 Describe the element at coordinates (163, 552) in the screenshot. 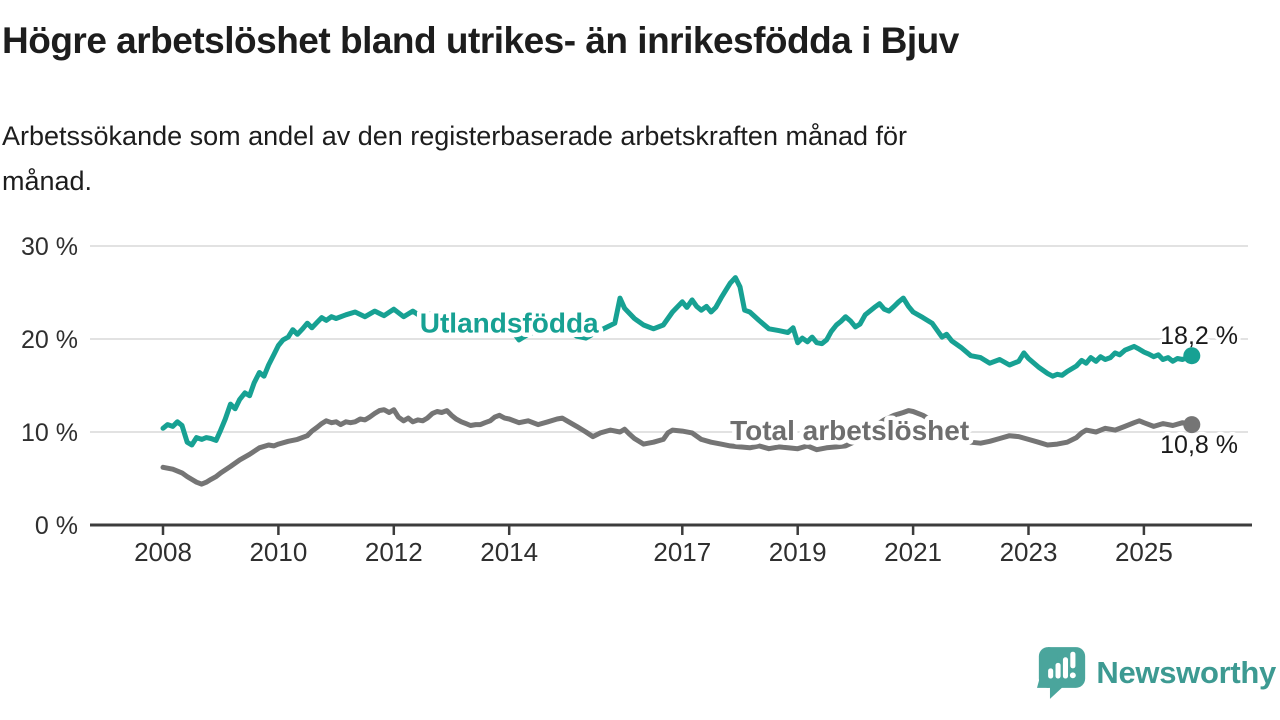

I see `x-axis-label-2008: 2008` at that location.